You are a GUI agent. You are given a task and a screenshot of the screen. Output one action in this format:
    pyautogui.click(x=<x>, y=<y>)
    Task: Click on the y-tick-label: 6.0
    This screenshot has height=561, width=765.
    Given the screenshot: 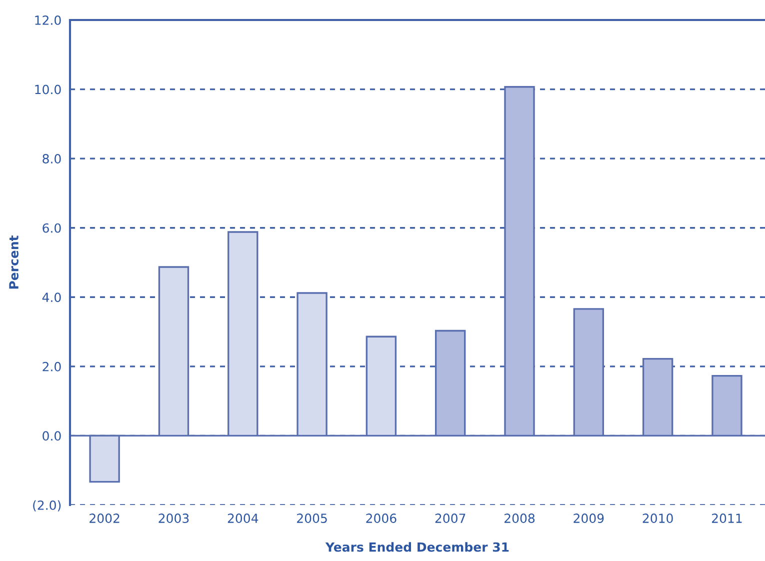 What is the action you would take?
    pyautogui.click(x=51, y=228)
    